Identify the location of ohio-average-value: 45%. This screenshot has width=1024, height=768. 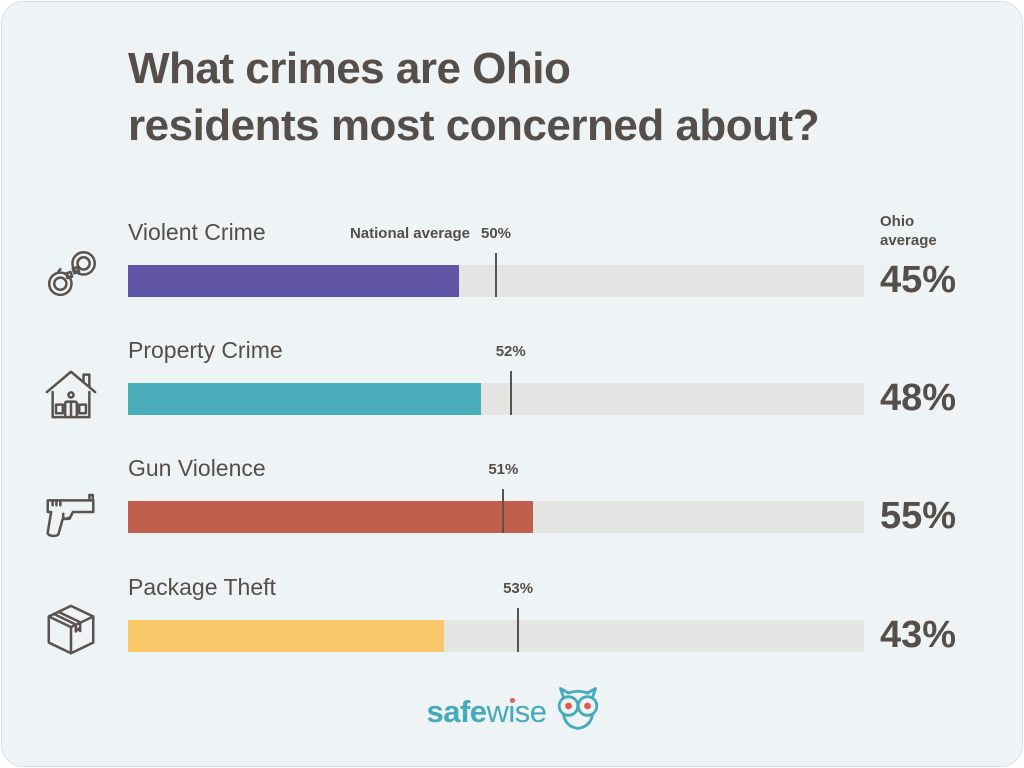
(918, 280).